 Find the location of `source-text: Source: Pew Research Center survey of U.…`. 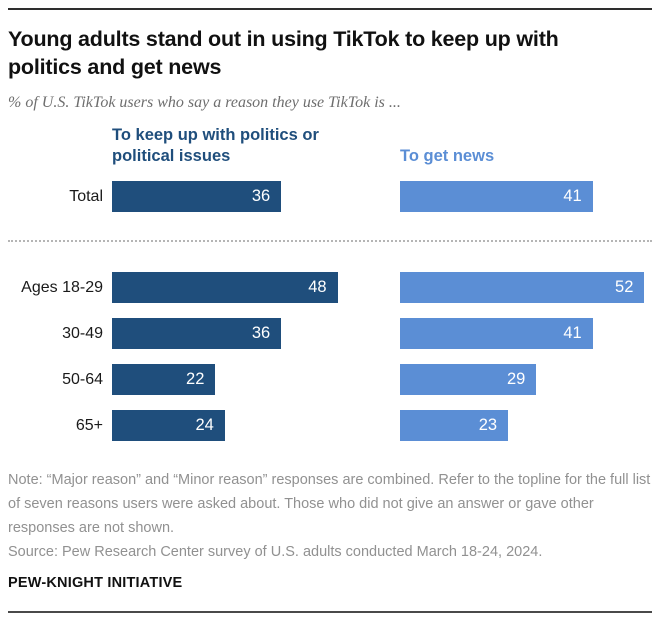

source-text: Source: Pew Research Center survey of U.… is located at coordinates (275, 552).